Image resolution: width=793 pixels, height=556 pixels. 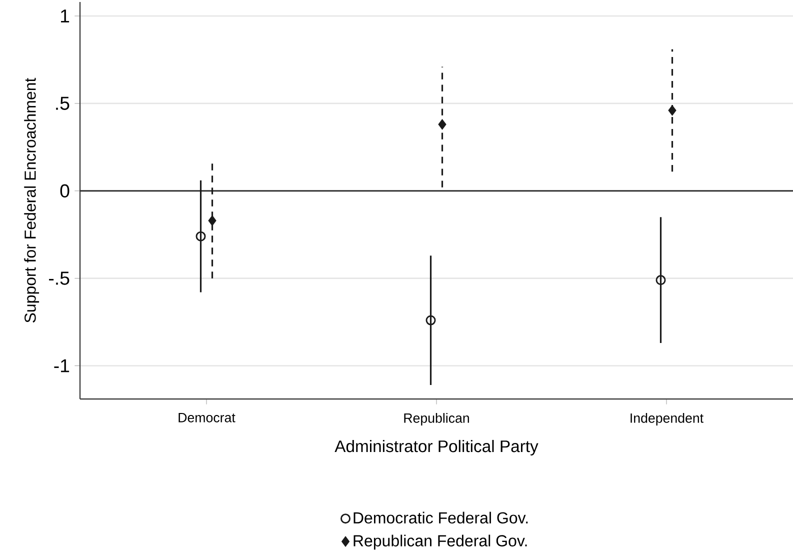 I want to click on x-axis-title: Administrator Political Party, so click(x=436, y=448).